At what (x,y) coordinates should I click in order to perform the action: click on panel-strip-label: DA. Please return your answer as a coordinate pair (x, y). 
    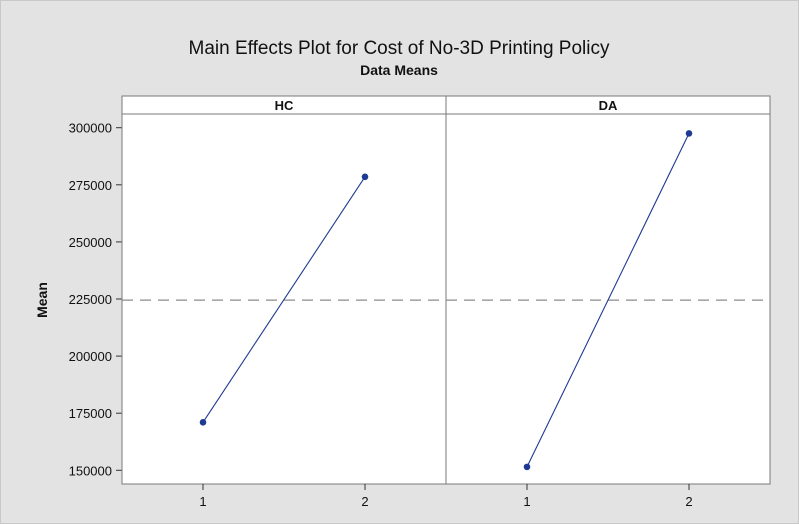
    Looking at the image, I should click on (608, 105).